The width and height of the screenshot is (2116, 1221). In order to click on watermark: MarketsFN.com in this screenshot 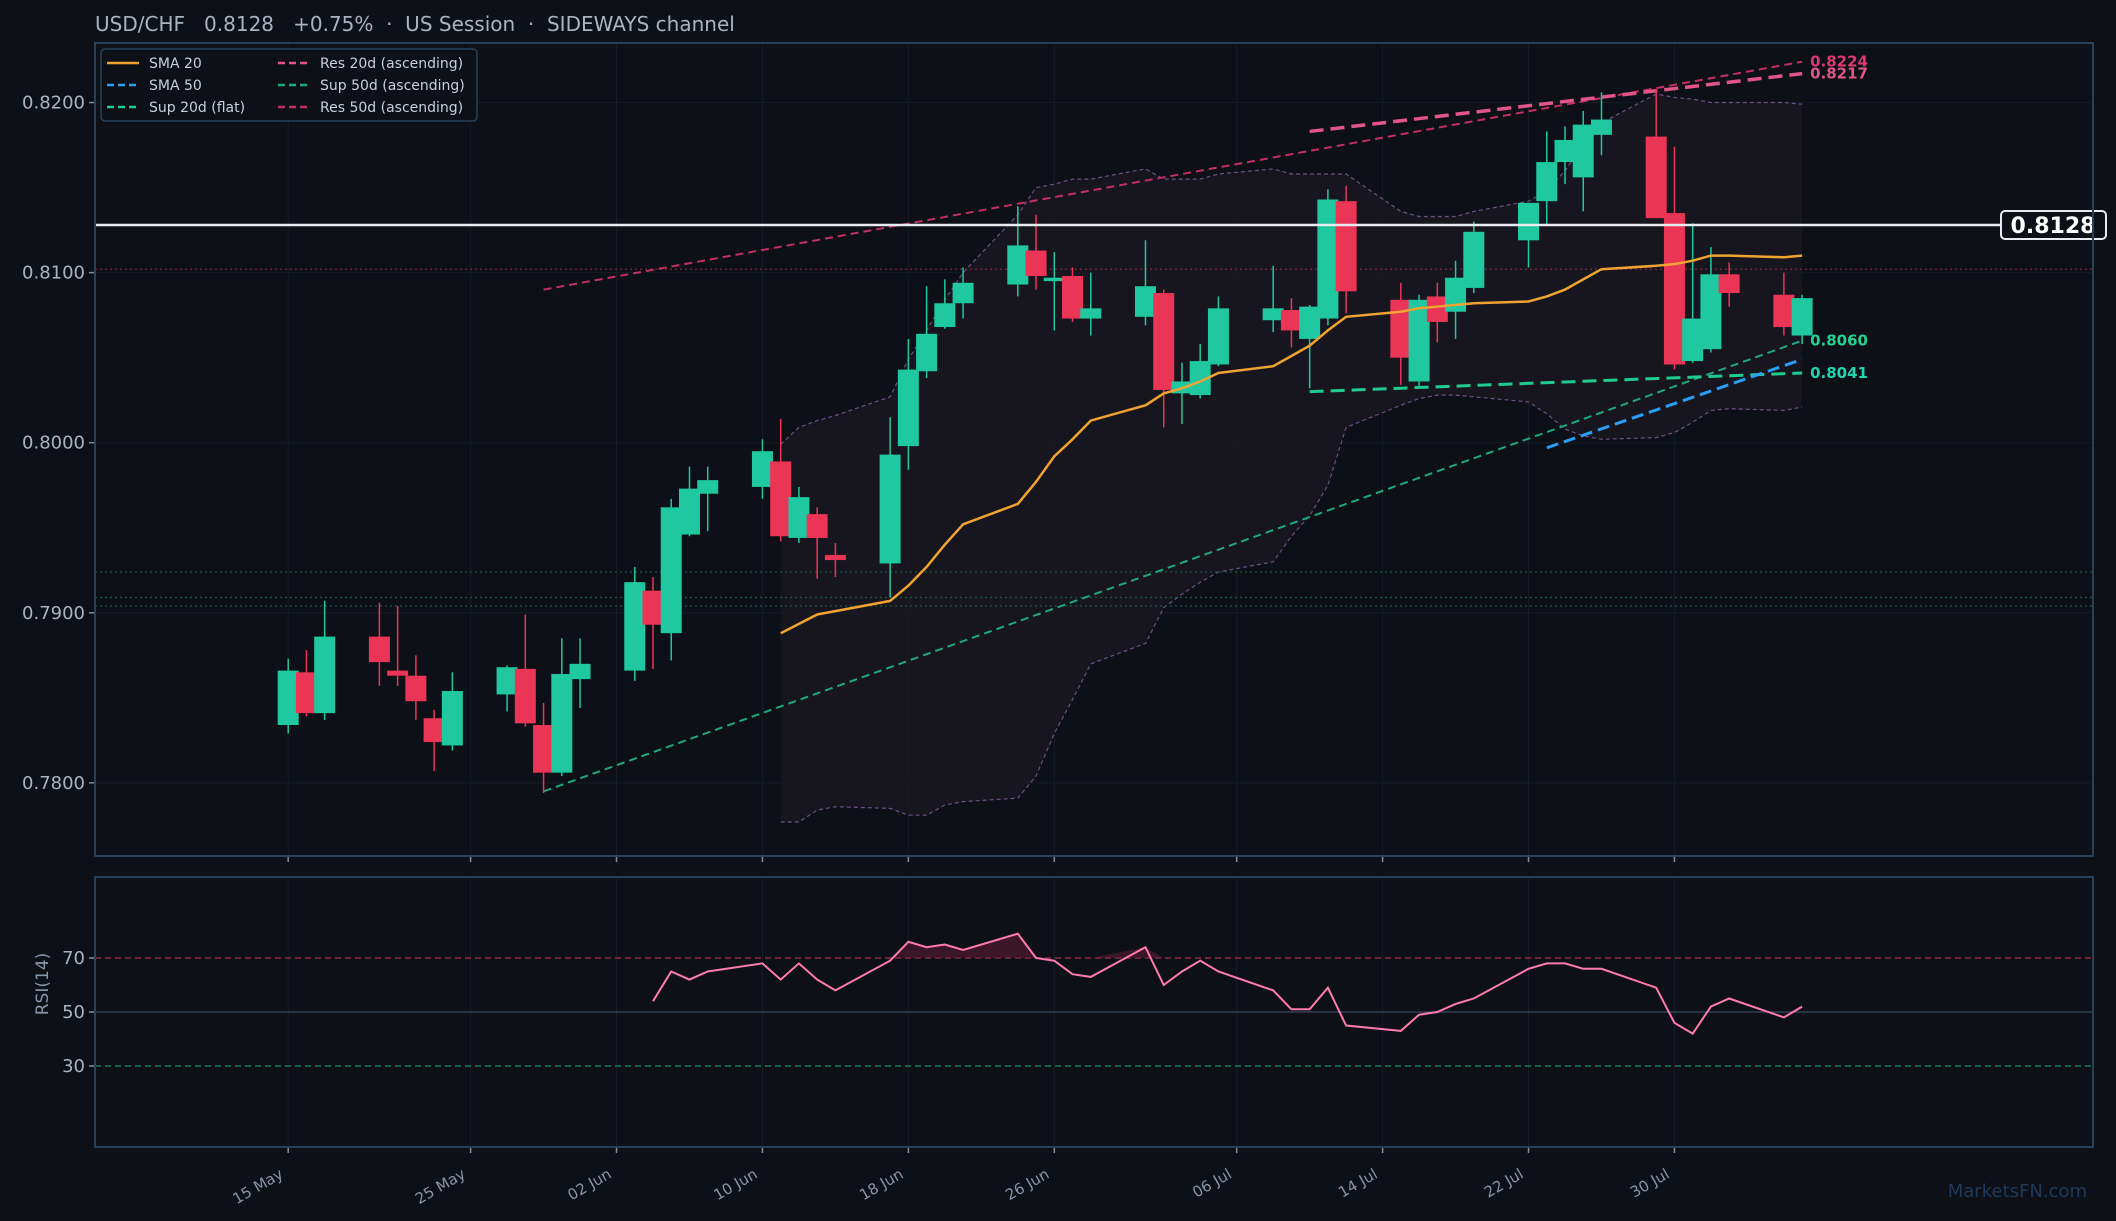, I will do `click(2017, 1191)`.